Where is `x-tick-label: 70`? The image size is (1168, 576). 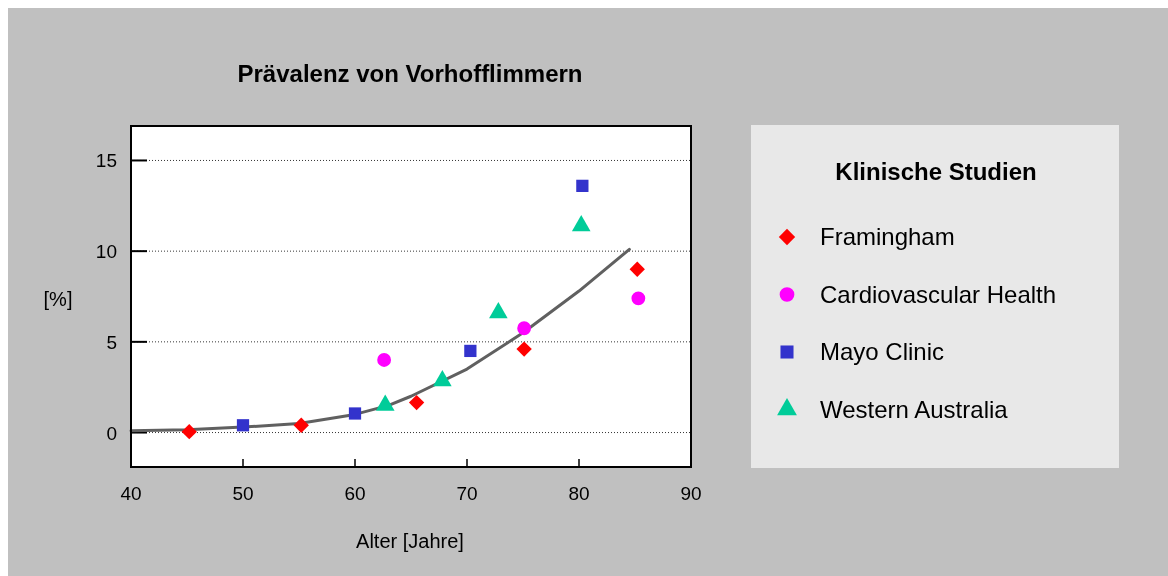
x-tick-label: 70 is located at coordinates (467, 493).